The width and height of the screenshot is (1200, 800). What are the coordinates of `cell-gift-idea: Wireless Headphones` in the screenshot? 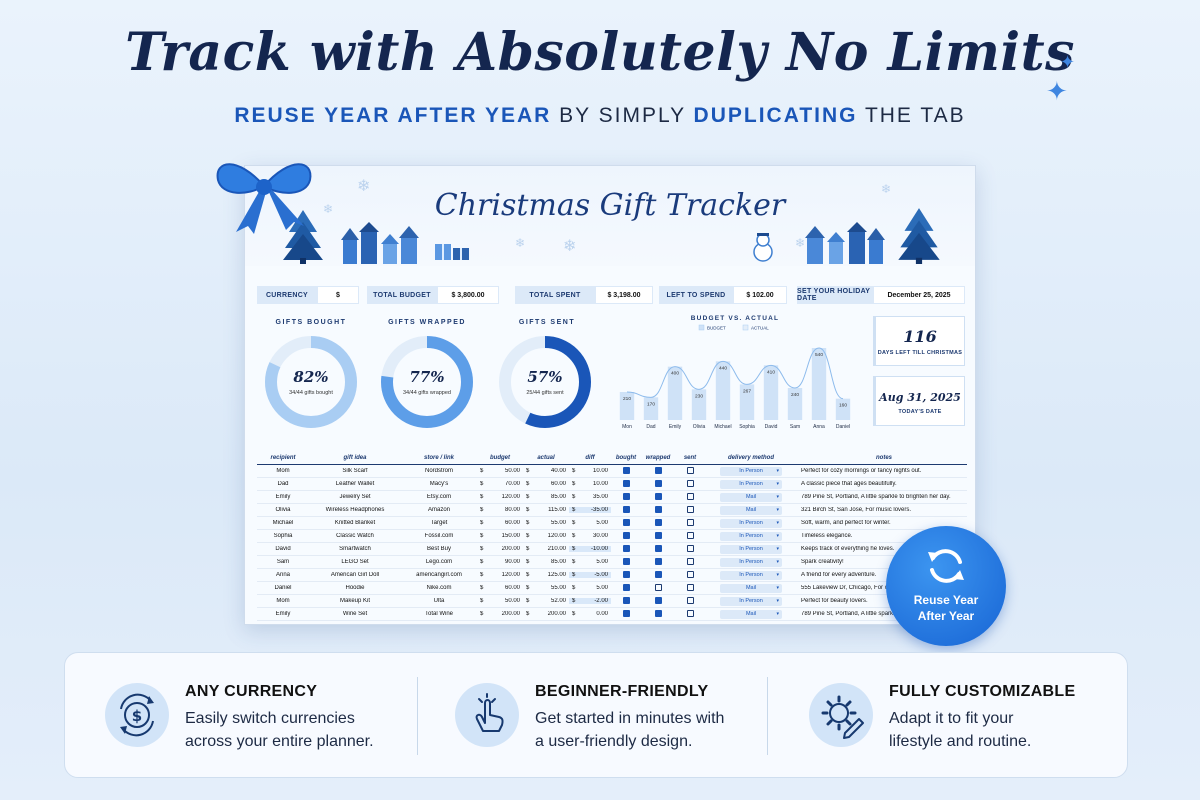 It's located at (355, 510).